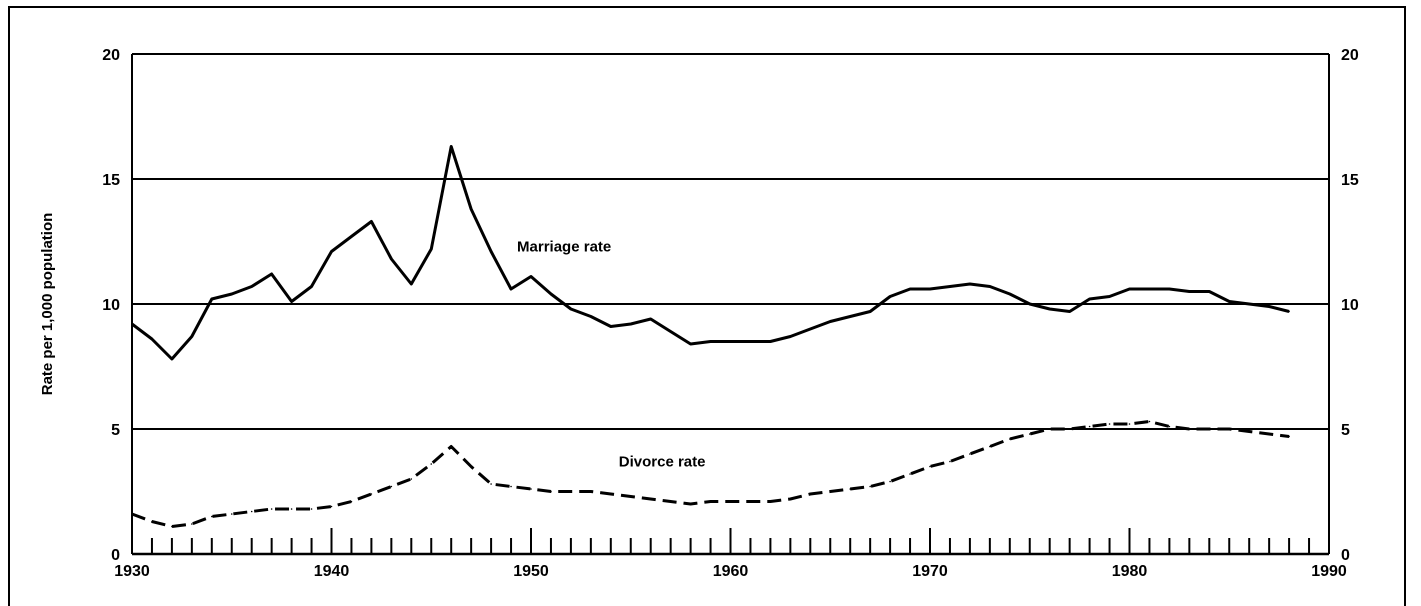 Image resolution: width=1421 pixels, height=606 pixels. Describe the element at coordinates (1345, 430) in the screenshot. I see `y-tick-label-right-5: 5` at that location.